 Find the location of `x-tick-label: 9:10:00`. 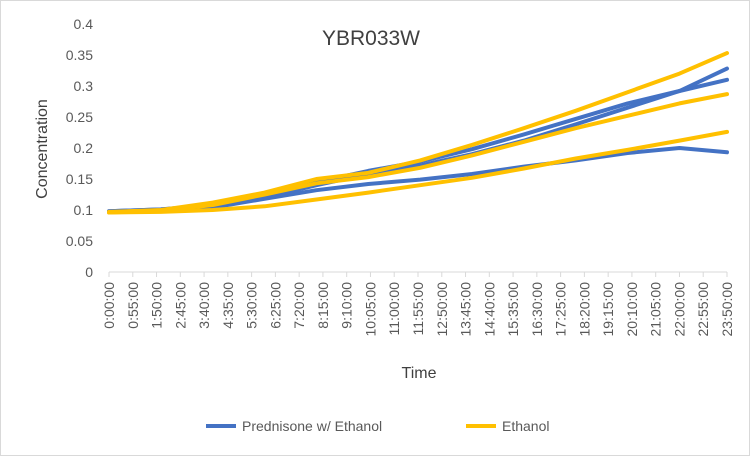

x-tick-label: 9:10:00 is located at coordinates (347, 305).